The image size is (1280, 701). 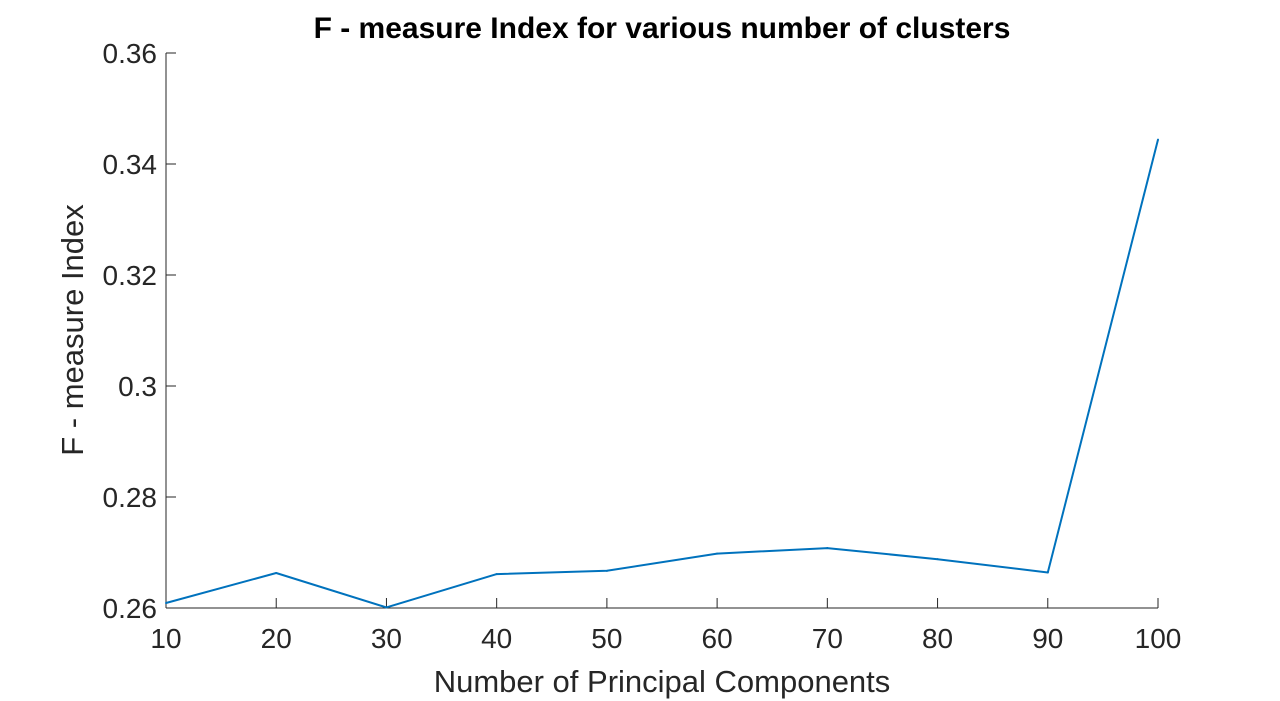 I want to click on y-tick-label: 0.34, so click(x=130, y=164).